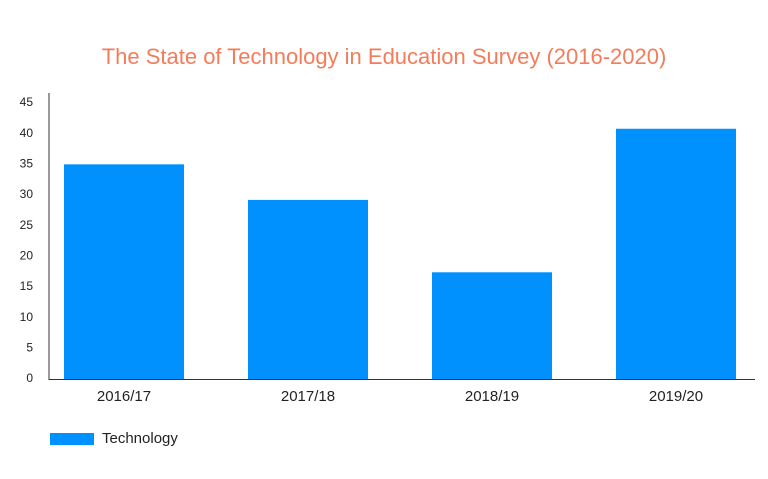 Image resolution: width=768 pixels, height=479 pixels. I want to click on x-tick-label: 2019/20, so click(676, 396).